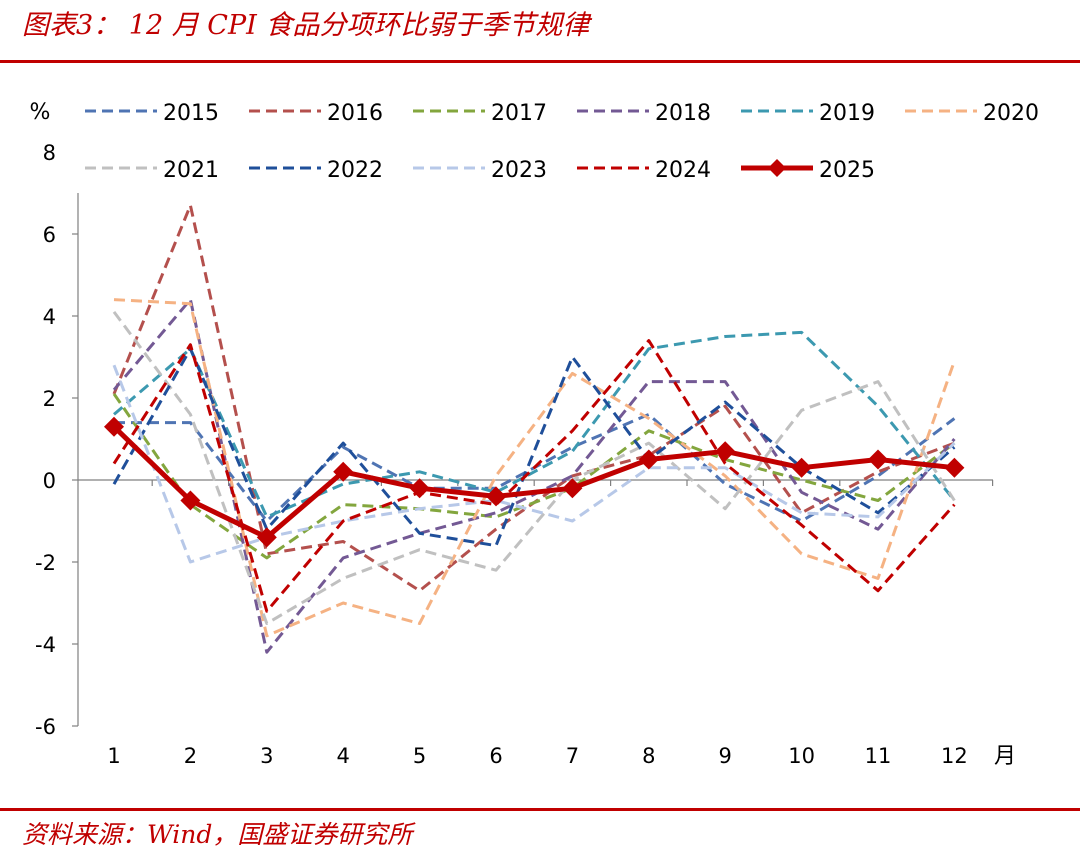 The image size is (1080, 855). Describe the element at coordinates (480, 113) in the screenshot. I see `legend-item-2017: 2017` at that location.